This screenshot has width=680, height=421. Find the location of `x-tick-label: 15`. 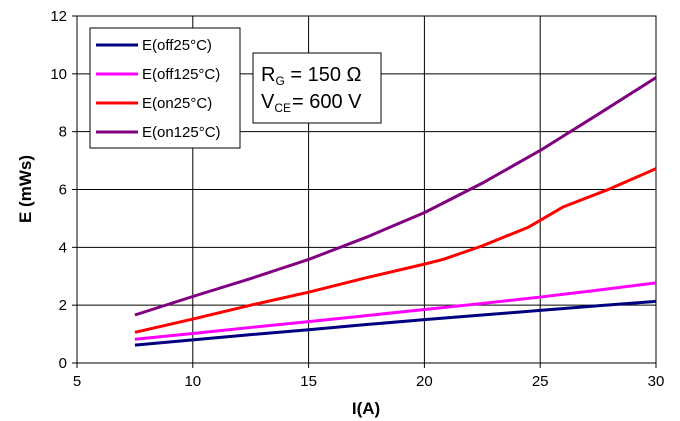

x-tick-label: 15 is located at coordinates (308, 381).